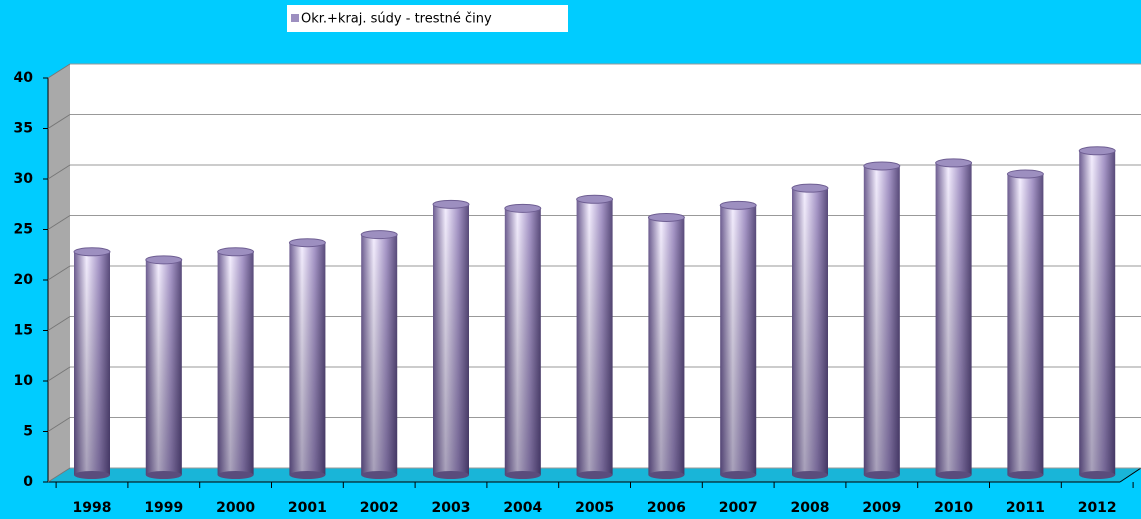  Describe the element at coordinates (23, 230) in the screenshot. I see `y-tick-label: 25` at that location.